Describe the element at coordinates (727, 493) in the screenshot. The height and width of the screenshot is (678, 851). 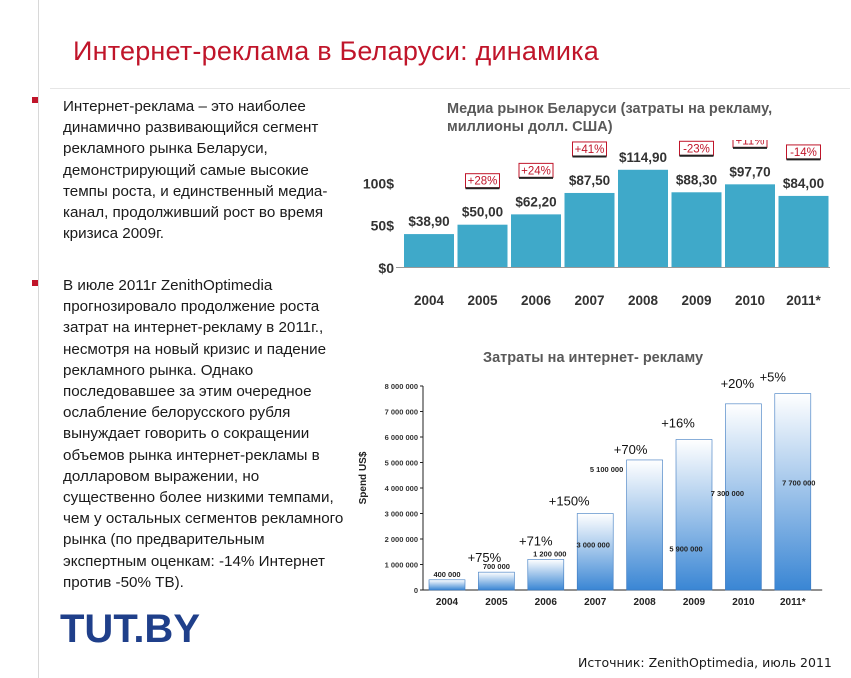
I see `chart2-value-label: 7 300 000` at that location.